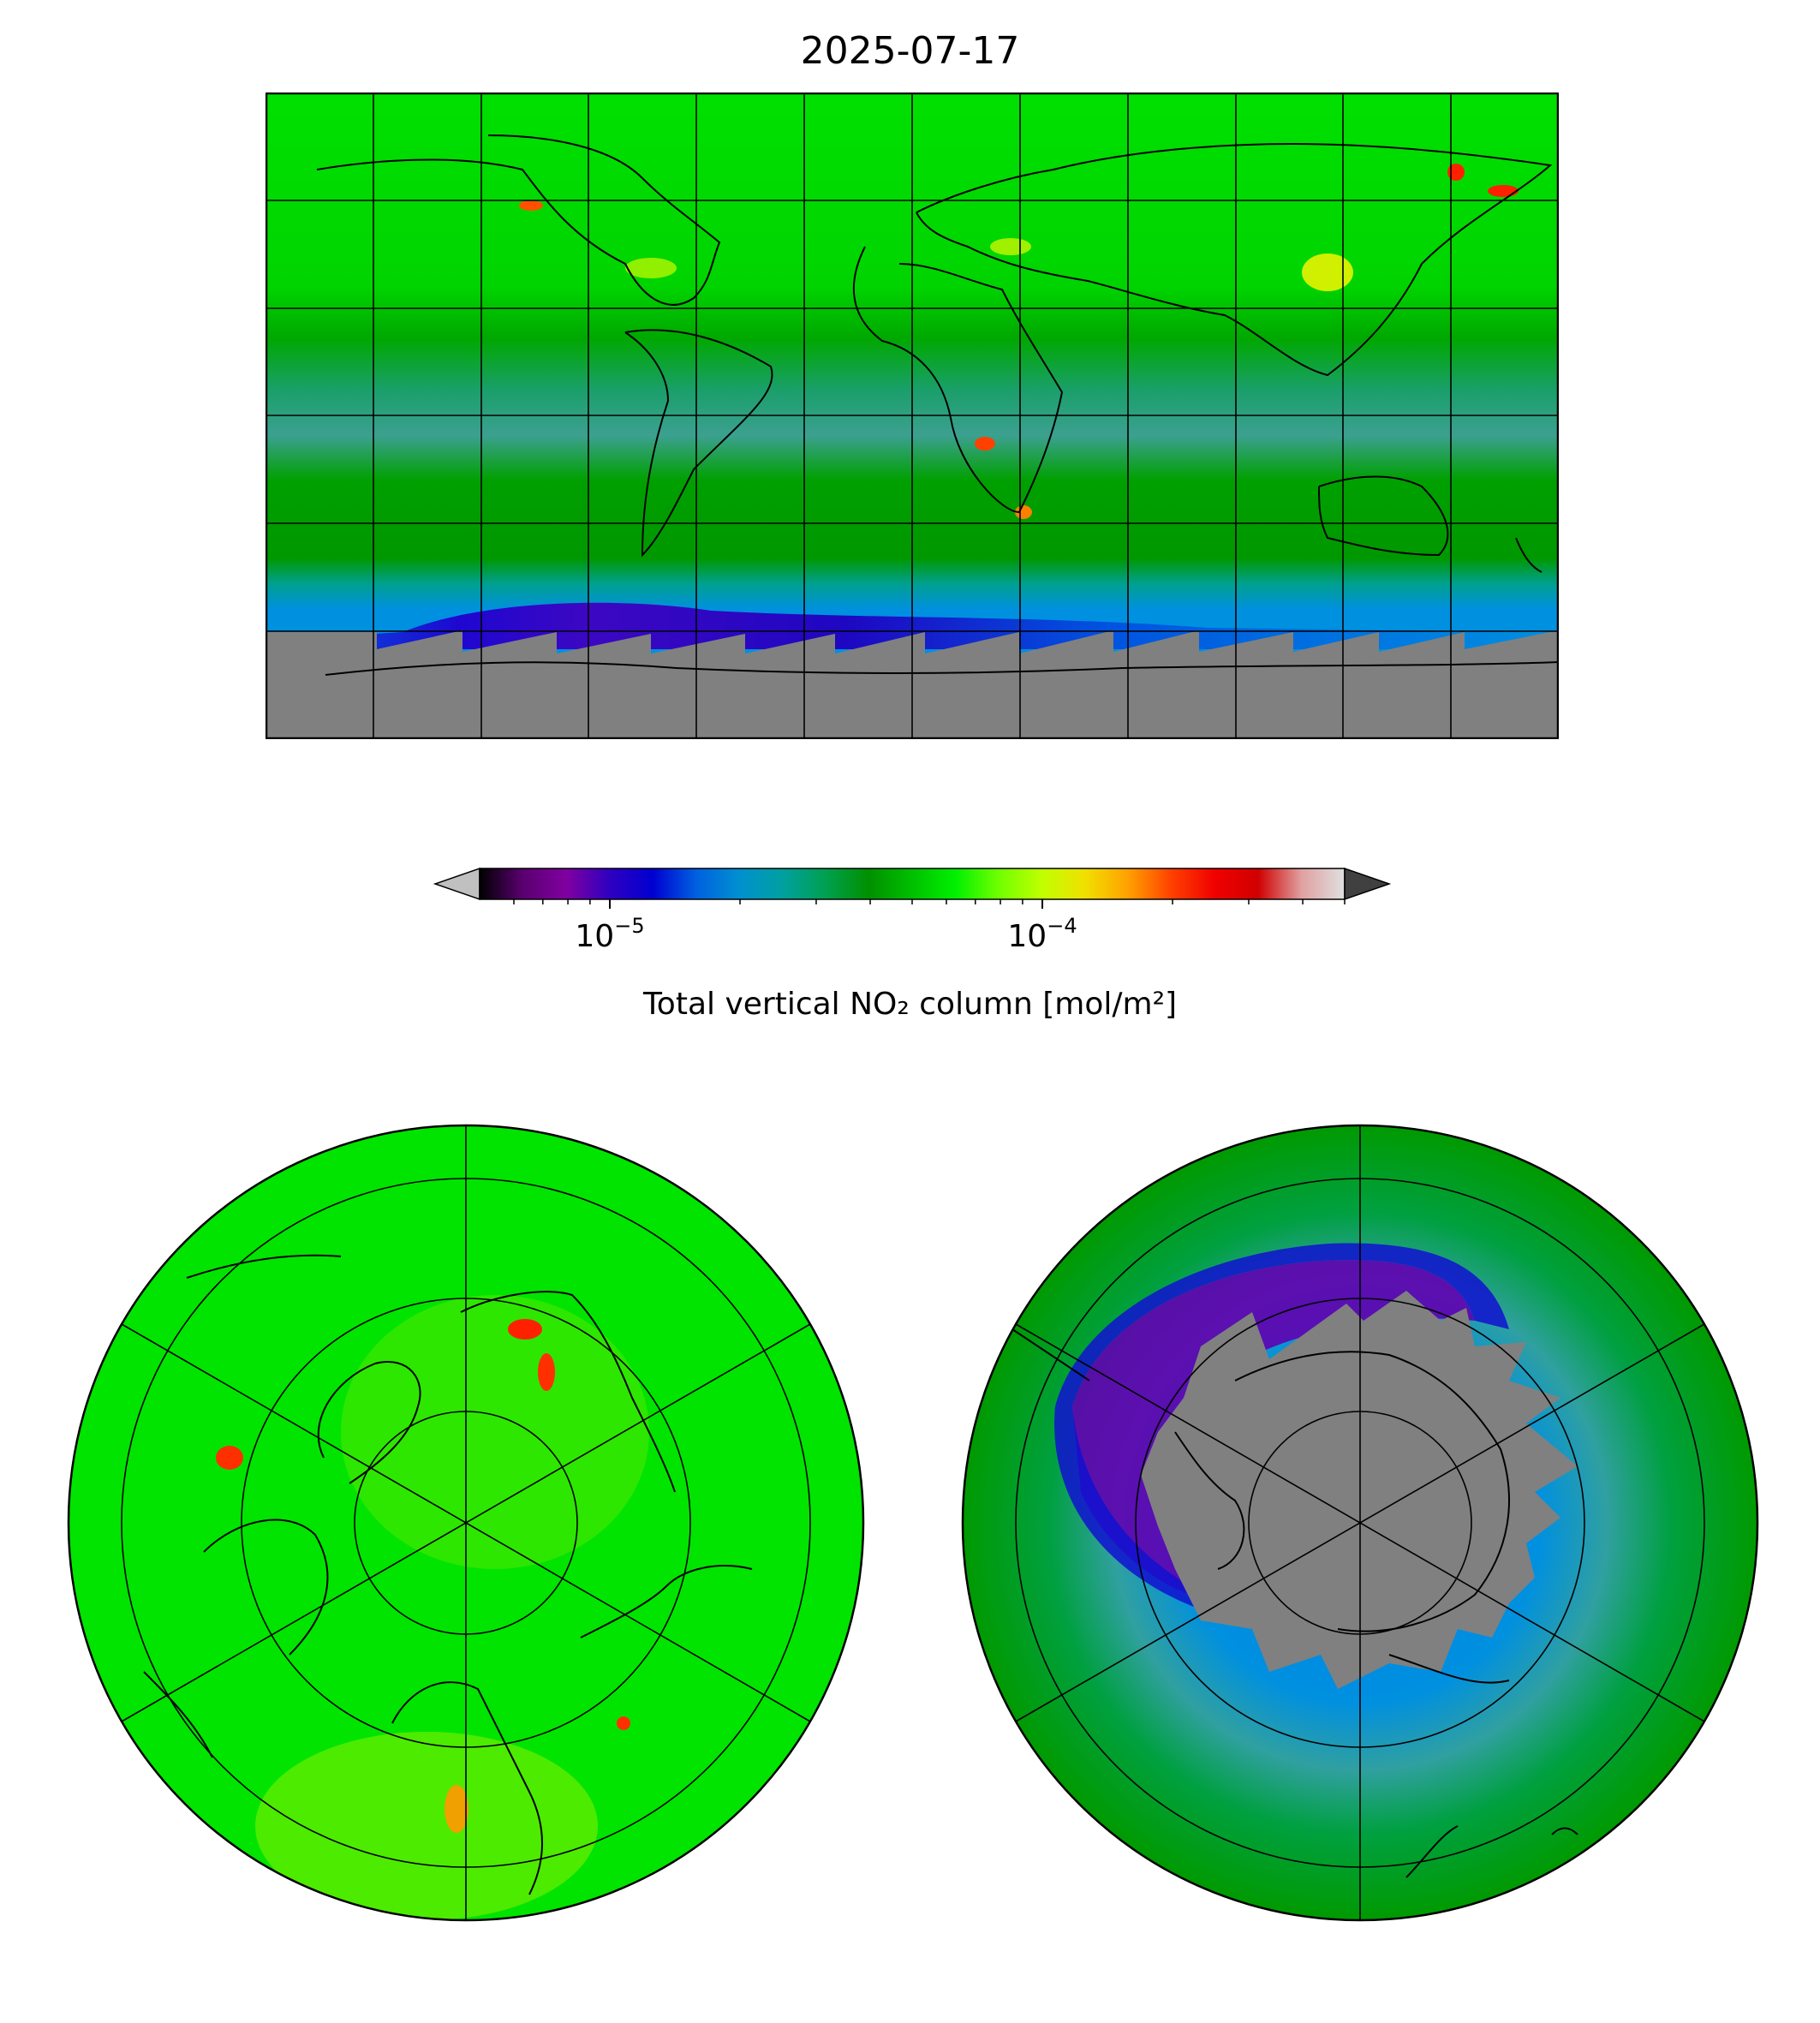 The image size is (1820, 2023). I want to click on south-coastlines, so click(1294, 1603).